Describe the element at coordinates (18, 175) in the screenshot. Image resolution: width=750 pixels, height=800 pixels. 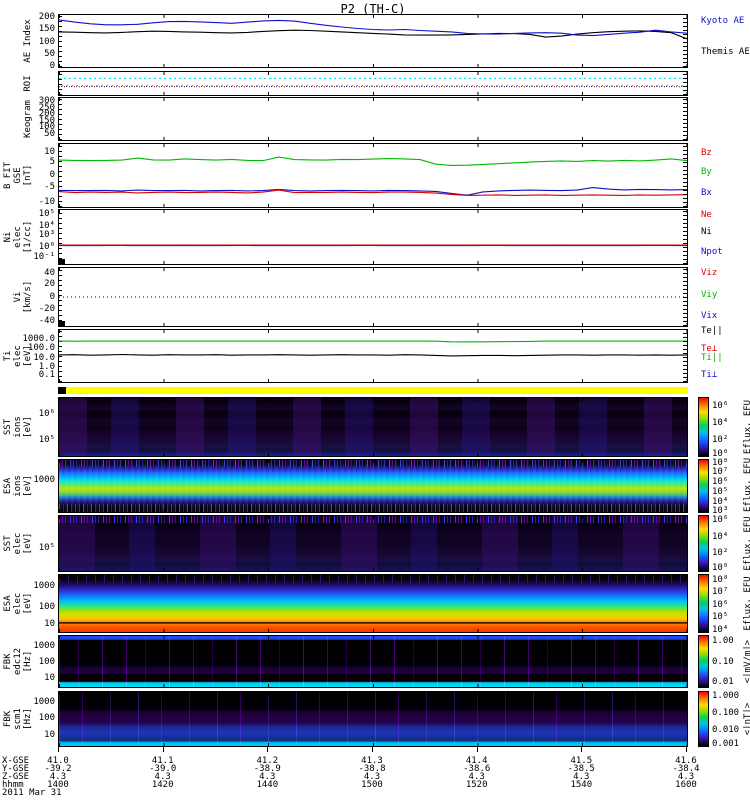
I see `y-axis-title: B FIT GSE [nT]` at that location.